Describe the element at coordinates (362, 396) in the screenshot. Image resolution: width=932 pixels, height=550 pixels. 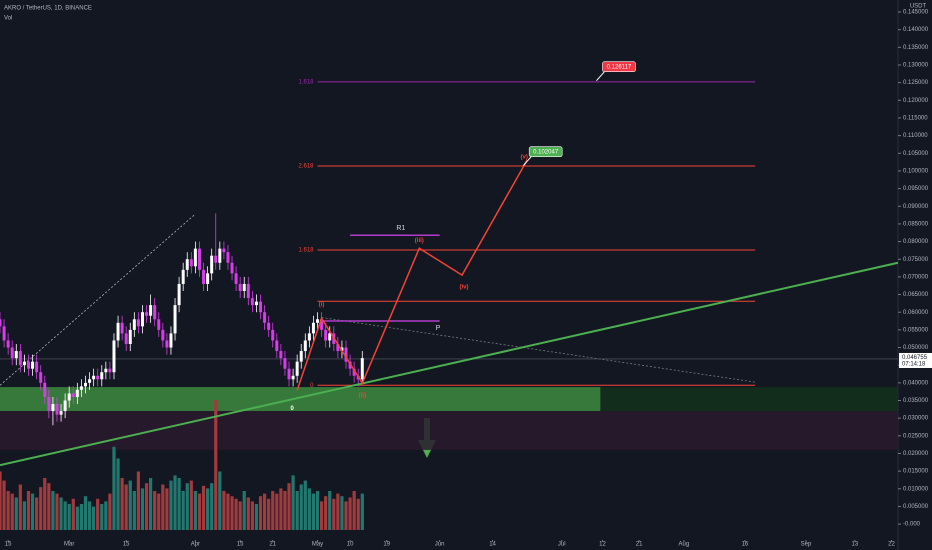
I see `wave-label: (ii)` at that location.